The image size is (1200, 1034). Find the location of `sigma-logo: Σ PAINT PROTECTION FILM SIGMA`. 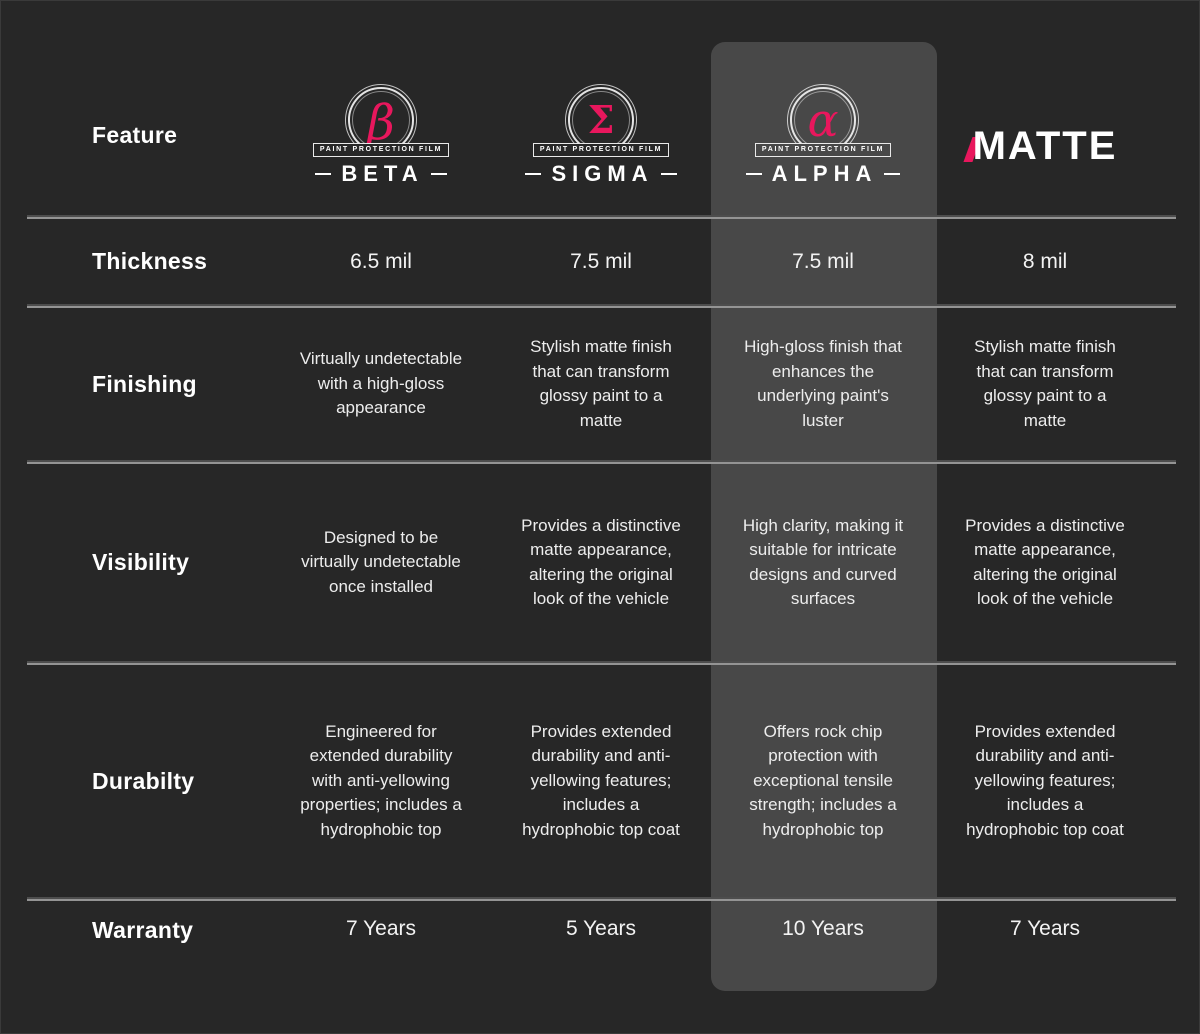

sigma-logo: Σ PAINT PROTECTION FILM SIGMA is located at coordinates (601, 132).